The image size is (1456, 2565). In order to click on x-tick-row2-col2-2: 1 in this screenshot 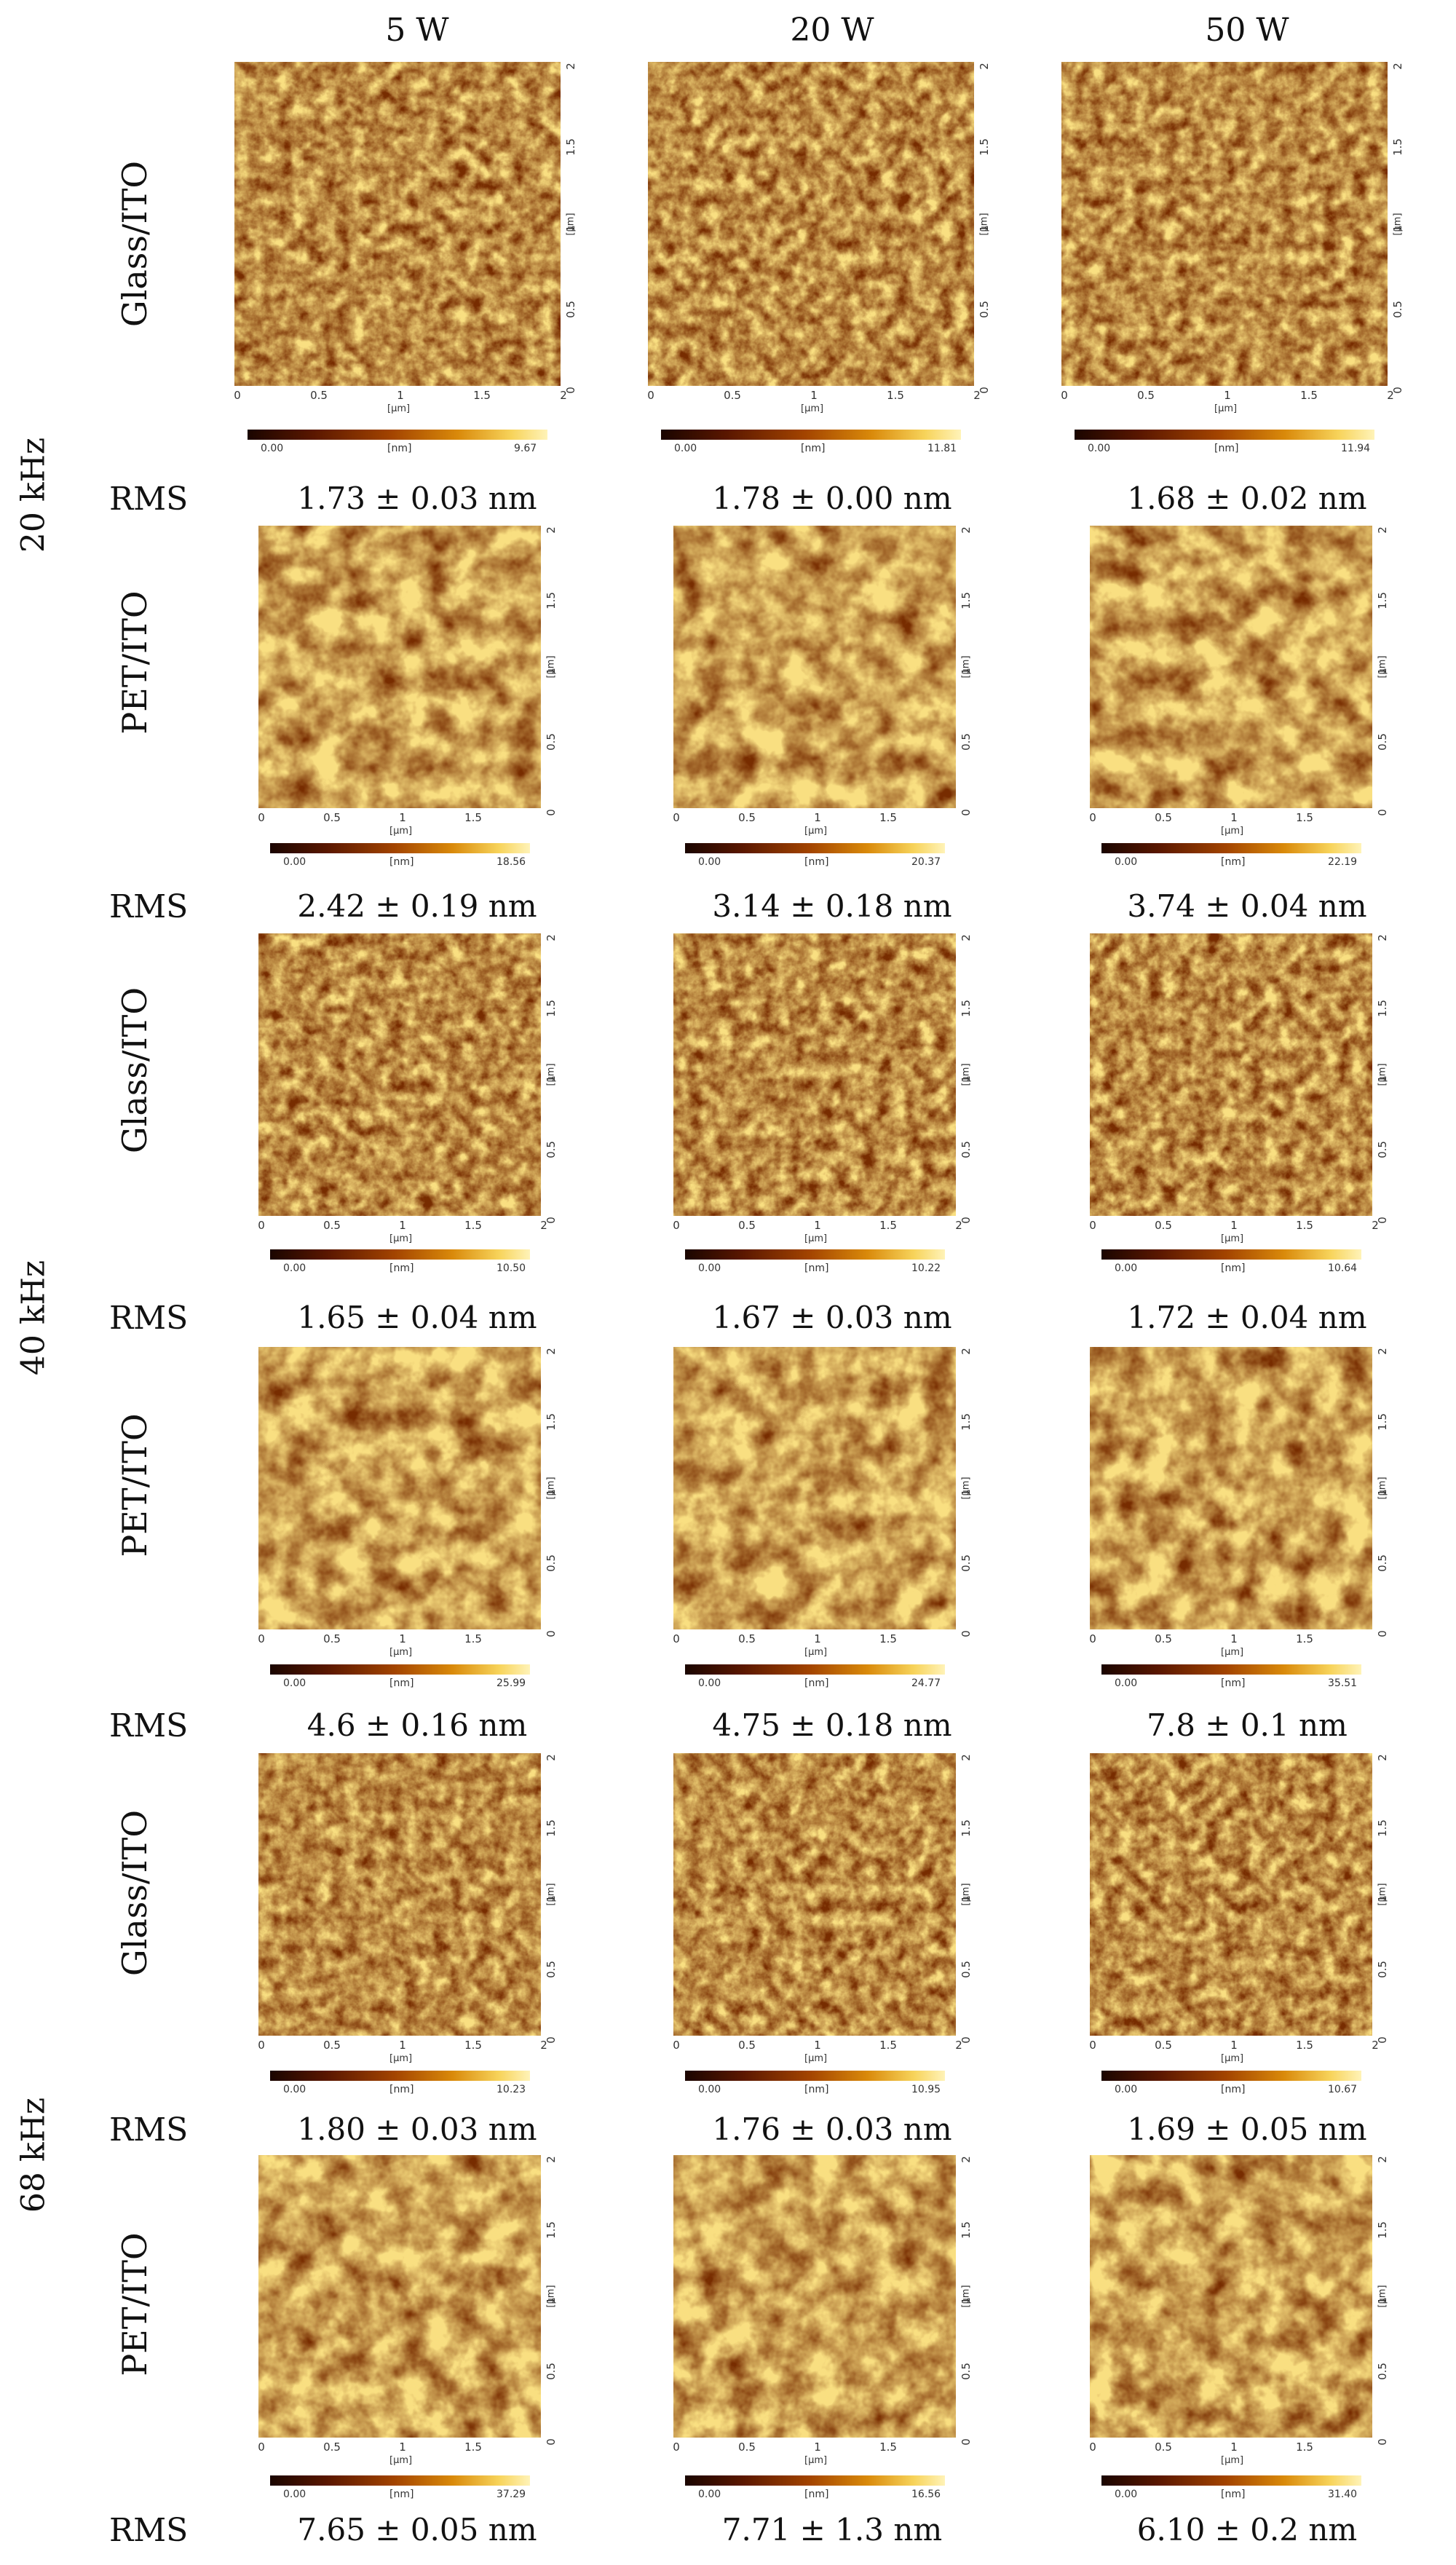, I will do `click(817, 817)`.